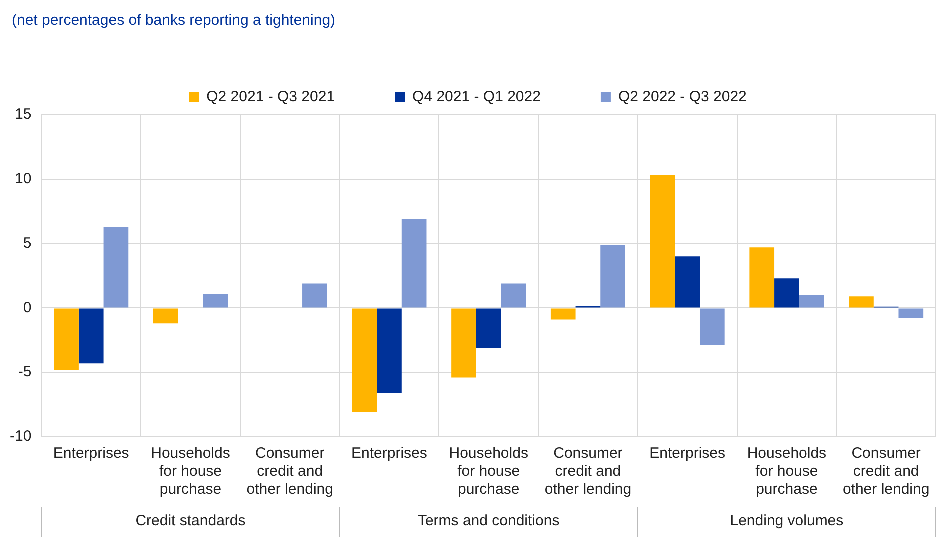 The width and height of the screenshot is (946, 537). What do you see at coordinates (489, 521) in the screenshot?
I see `text: Terms and conditions` at bounding box center [489, 521].